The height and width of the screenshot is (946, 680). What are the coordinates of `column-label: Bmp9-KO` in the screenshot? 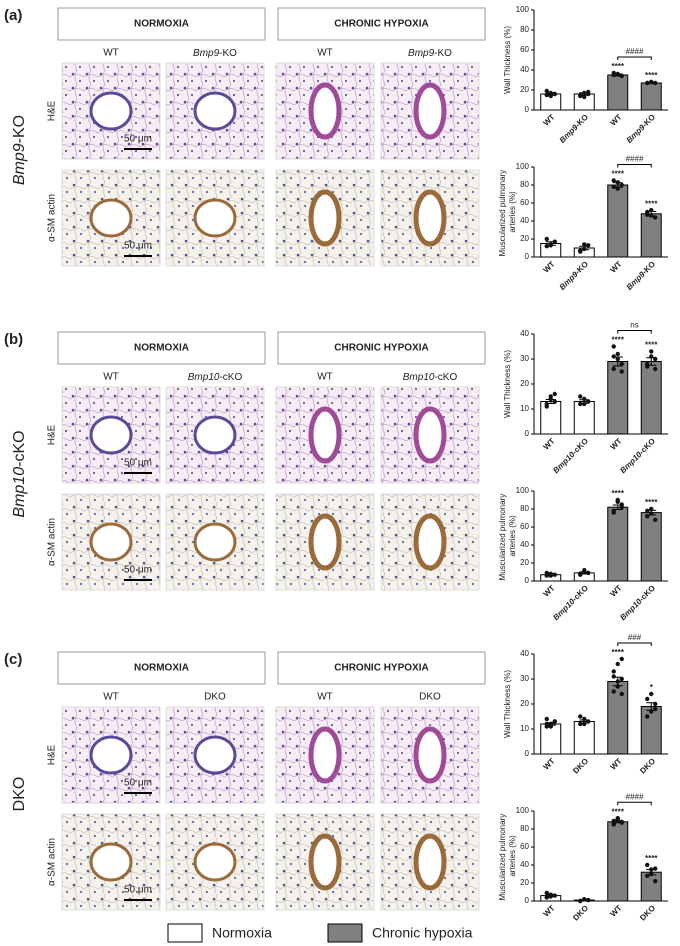 It's located at (215, 53).